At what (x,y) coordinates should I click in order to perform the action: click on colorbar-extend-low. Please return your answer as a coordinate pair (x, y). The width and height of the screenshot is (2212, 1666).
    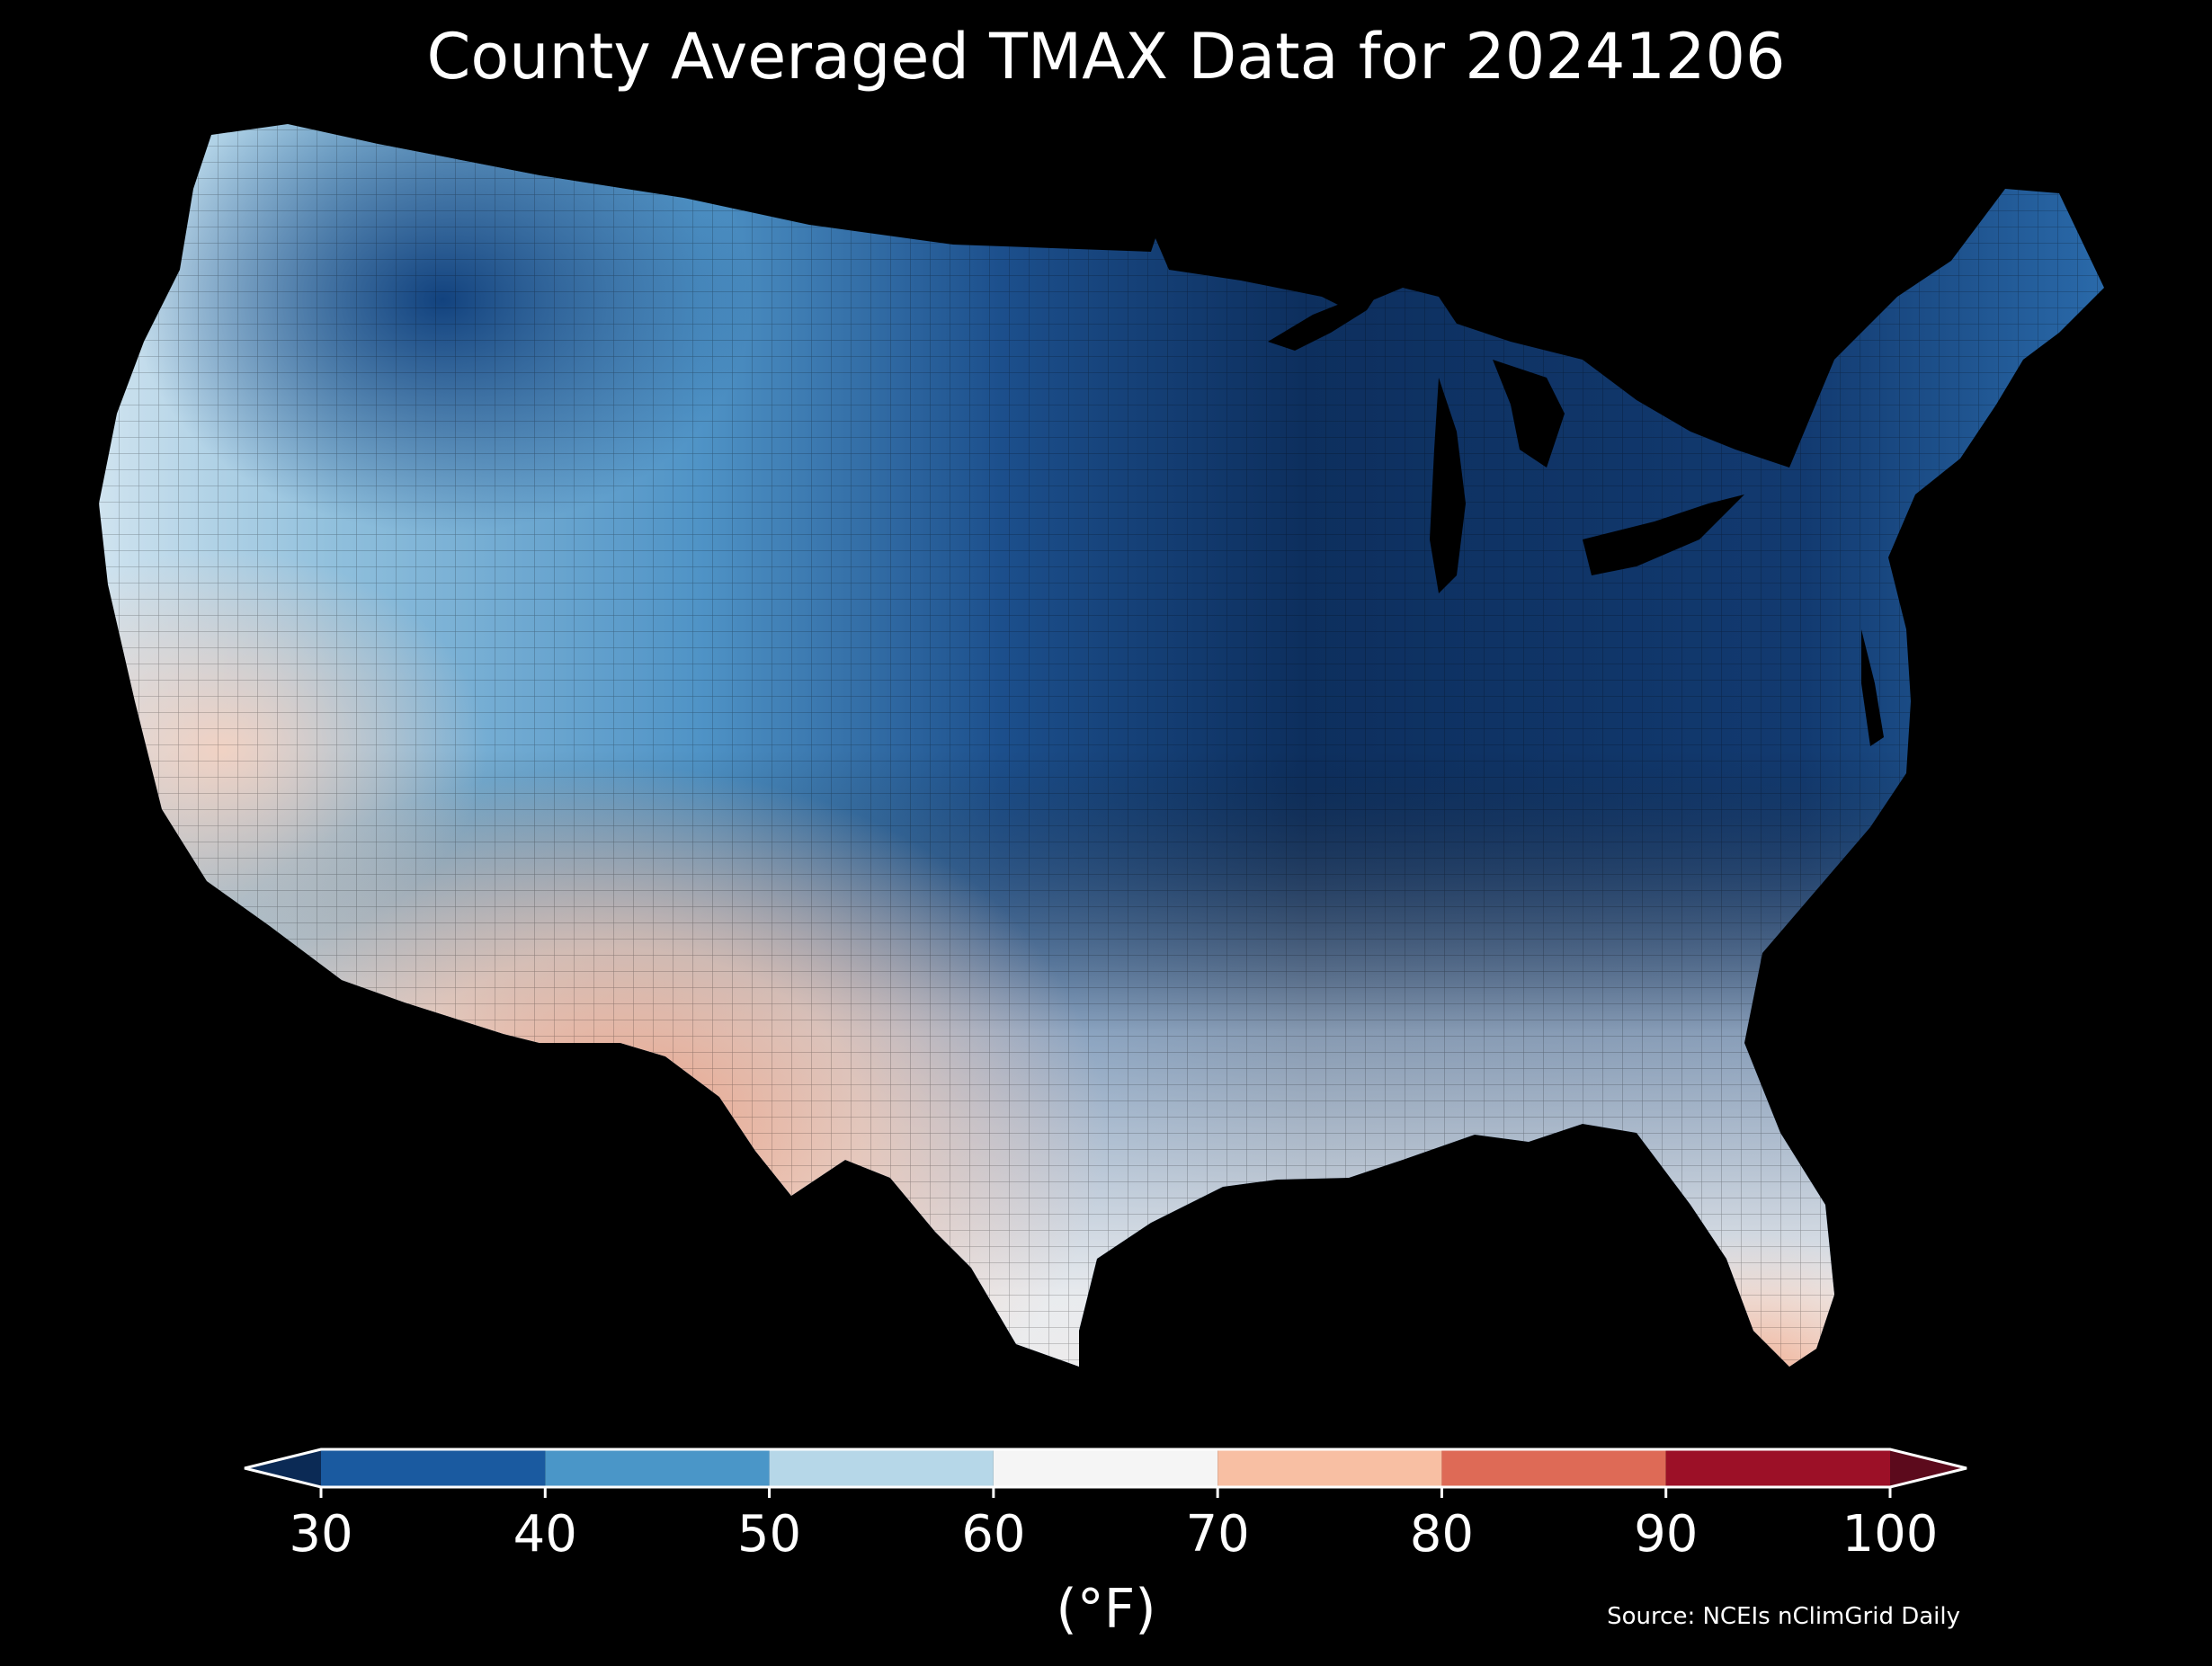
    Looking at the image, I should click on (283, 1468).